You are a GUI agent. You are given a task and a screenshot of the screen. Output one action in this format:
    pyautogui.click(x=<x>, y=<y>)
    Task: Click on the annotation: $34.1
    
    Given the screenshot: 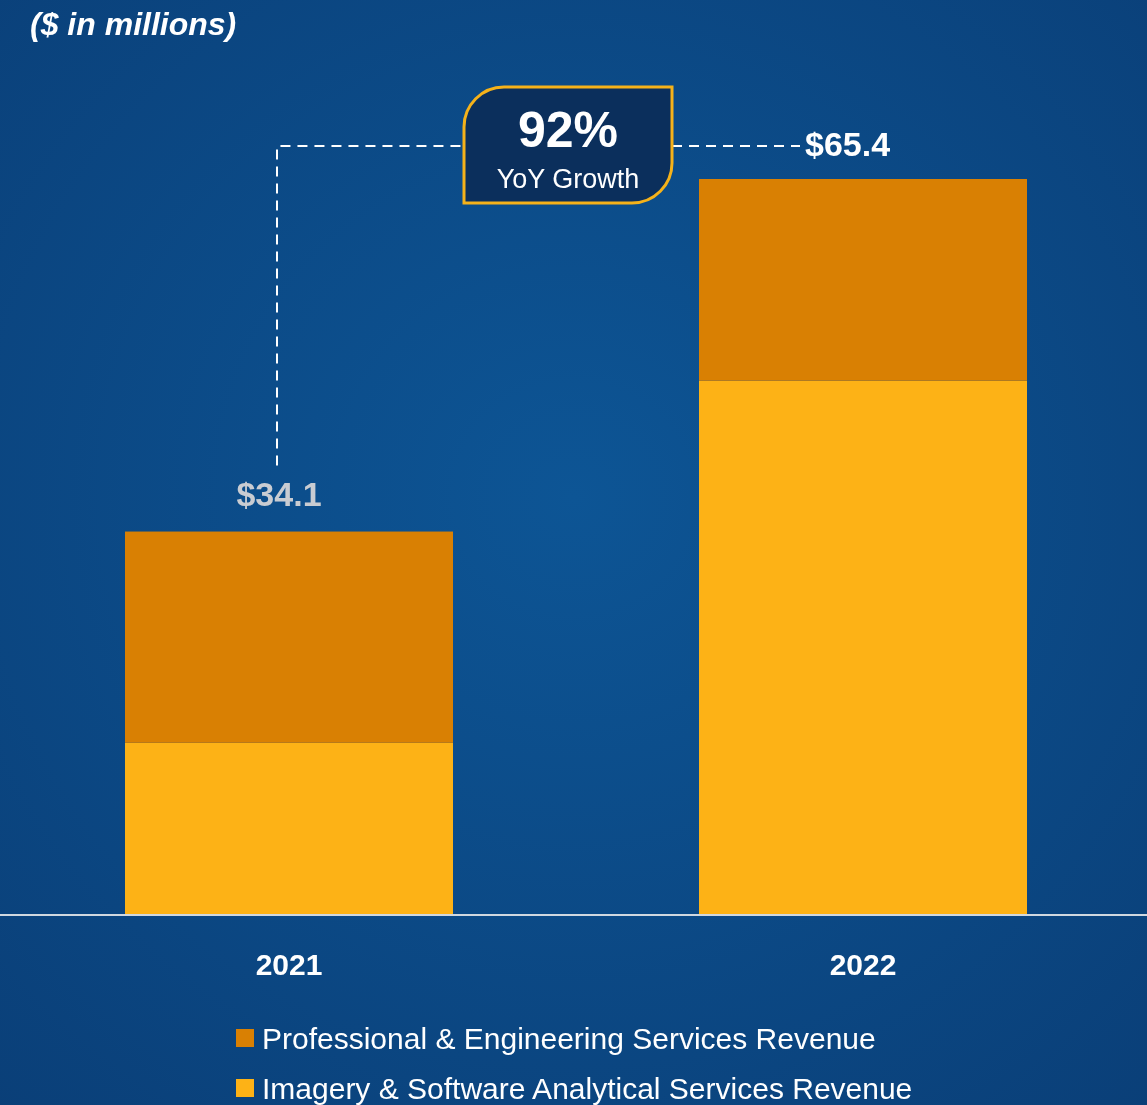 What is the action you would take?
    pyautogui.click(x=279, y=493)
    